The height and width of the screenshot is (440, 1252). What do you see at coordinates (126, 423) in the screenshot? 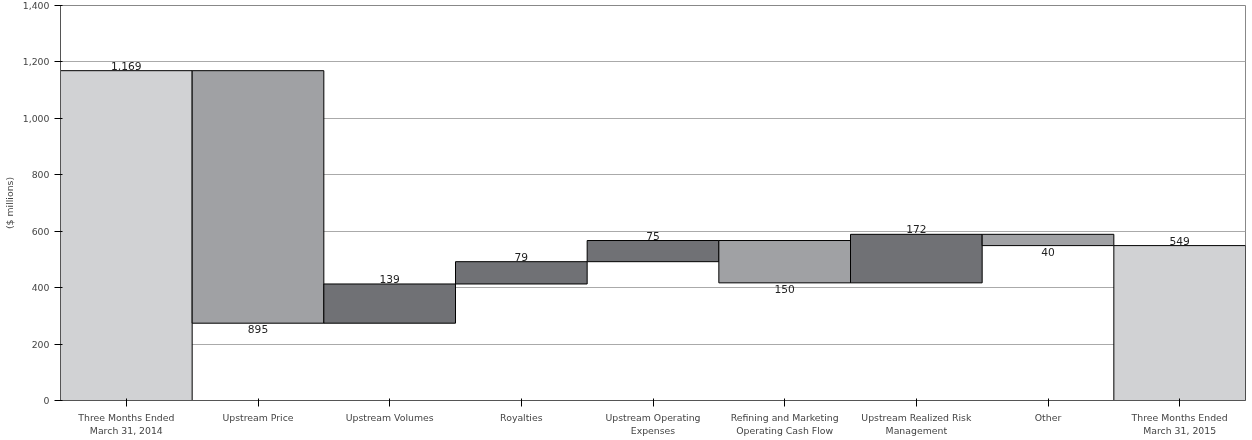
I see `x-tick-label: Three Months Ended March 31, 2014` at bounding box center [126, 423].